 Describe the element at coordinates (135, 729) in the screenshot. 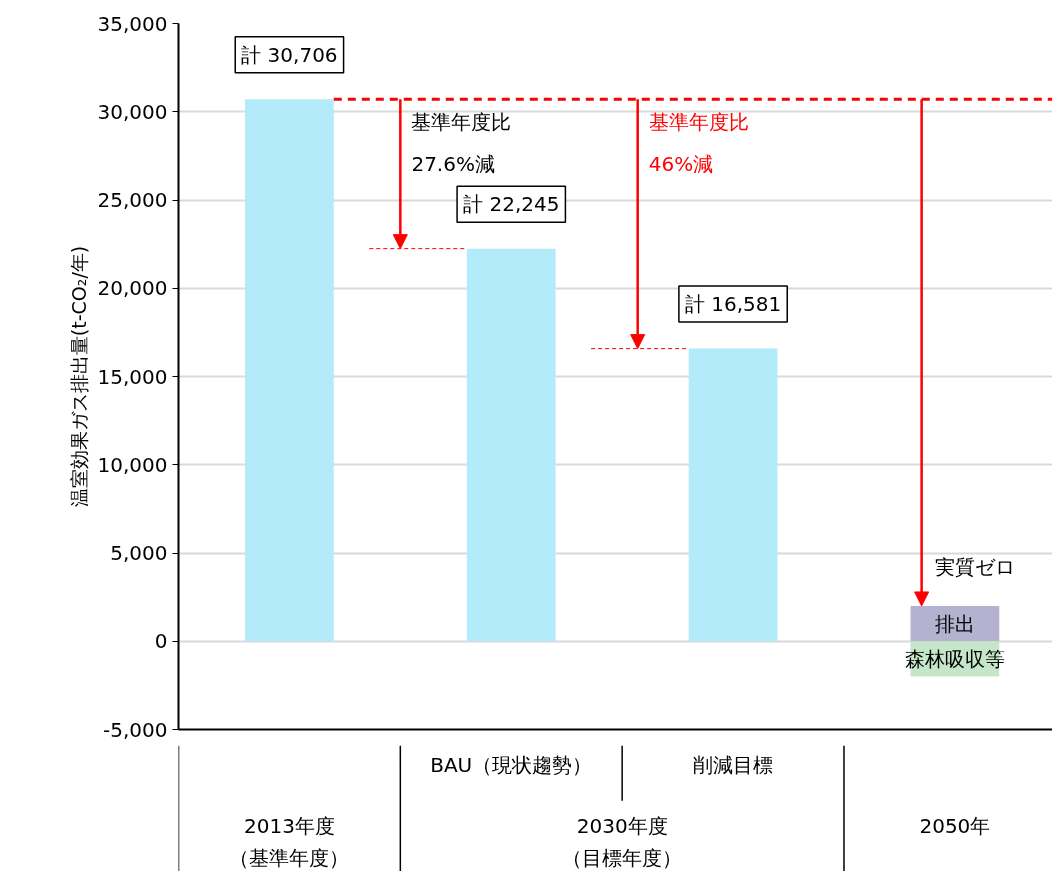

I see `y-tick-label: -5,000` at that location.